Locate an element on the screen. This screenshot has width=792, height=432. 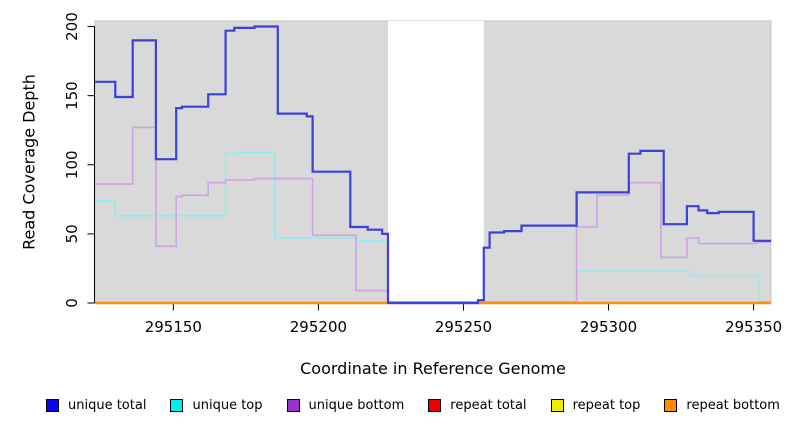
legend-label: repeat total is located at coordinates (488, 405).